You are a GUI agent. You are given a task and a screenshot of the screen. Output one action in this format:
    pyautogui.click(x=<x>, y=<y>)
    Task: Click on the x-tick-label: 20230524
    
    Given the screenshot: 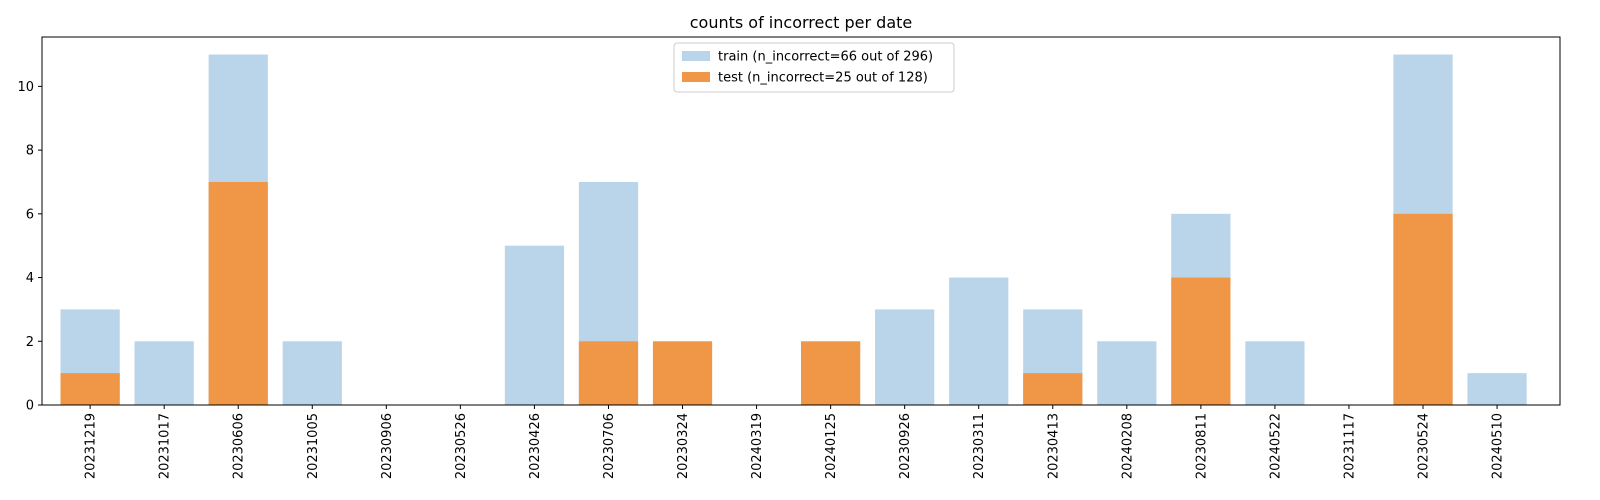 What is the action you would take?
    pyautogui.click(x=1424, y=446)
    